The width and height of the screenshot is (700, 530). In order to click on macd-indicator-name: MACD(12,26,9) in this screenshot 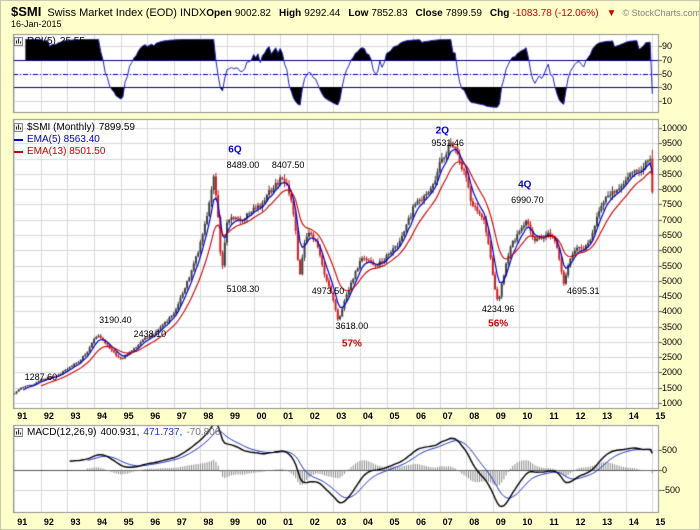, I will do `click(62, 432)`.